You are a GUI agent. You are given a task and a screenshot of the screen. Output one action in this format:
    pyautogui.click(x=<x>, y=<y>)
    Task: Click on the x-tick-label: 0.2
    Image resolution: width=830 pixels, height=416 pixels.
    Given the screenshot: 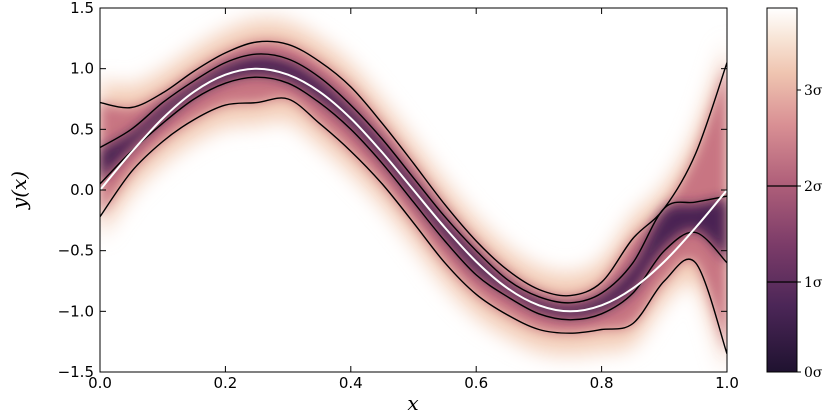 What is the action you would take?
    pyautogui.click(x=225, y=383)
    